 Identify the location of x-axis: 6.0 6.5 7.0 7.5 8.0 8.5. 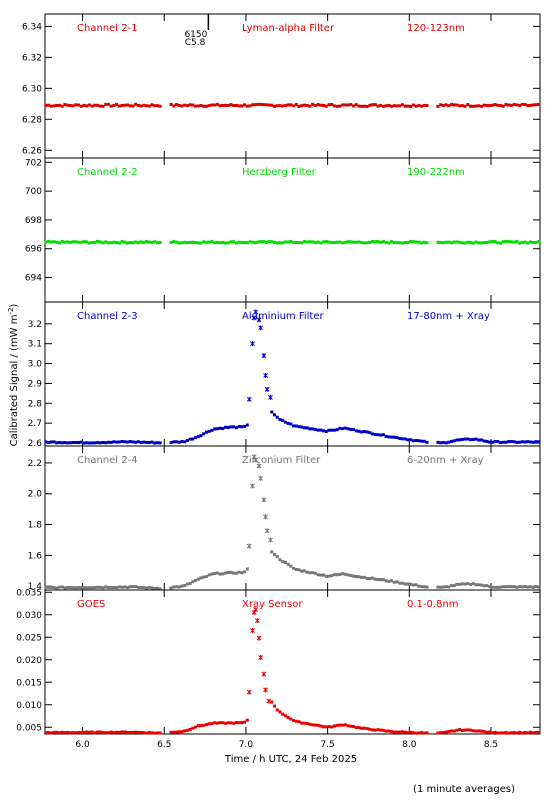
(286, 745).